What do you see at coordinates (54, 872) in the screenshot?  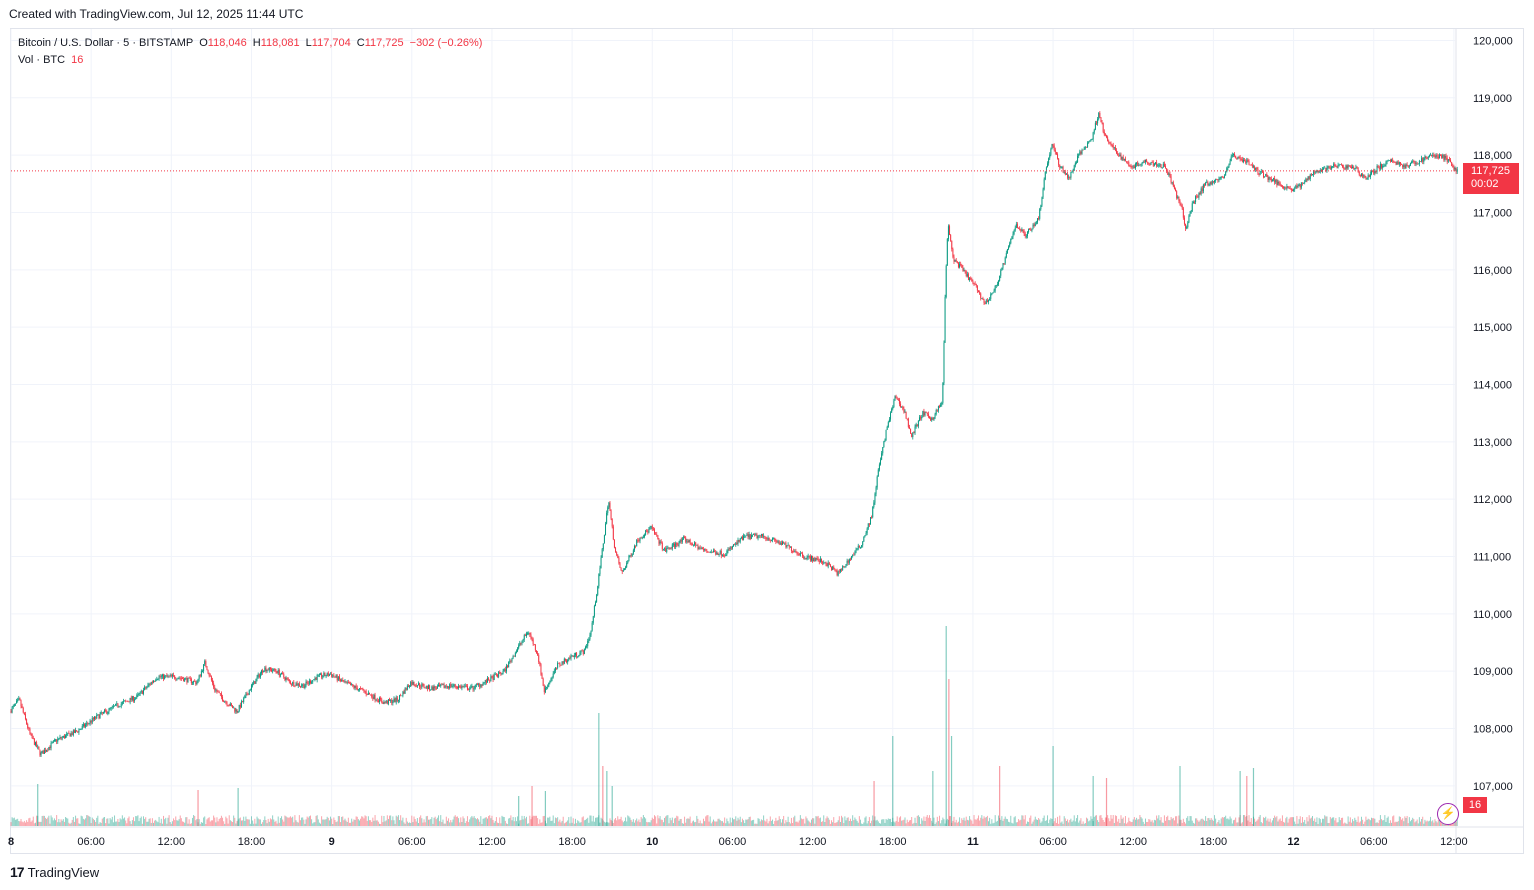 I see `tradingview-logo: 17 TradingView` at bounding box center [54, 872].